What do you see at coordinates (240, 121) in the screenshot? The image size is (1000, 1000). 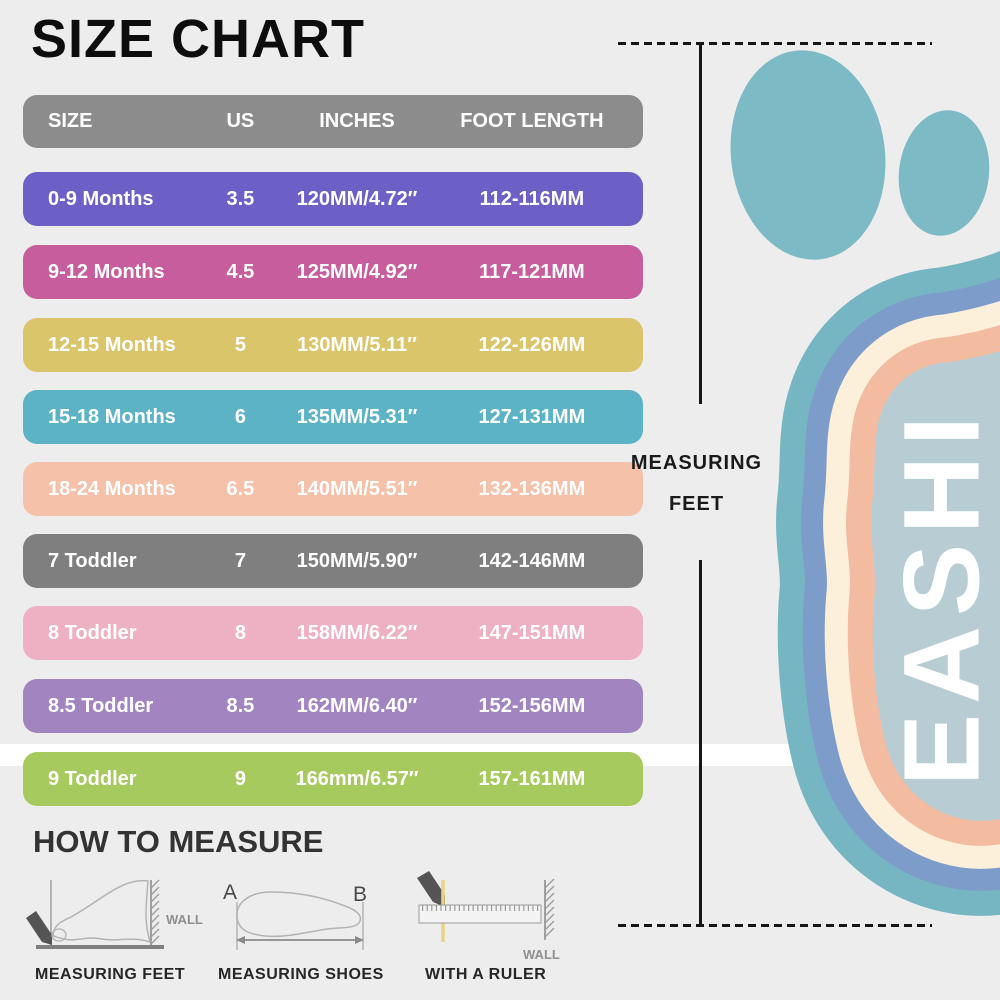 I see `header-us: US` at bounding box center [240, 121].